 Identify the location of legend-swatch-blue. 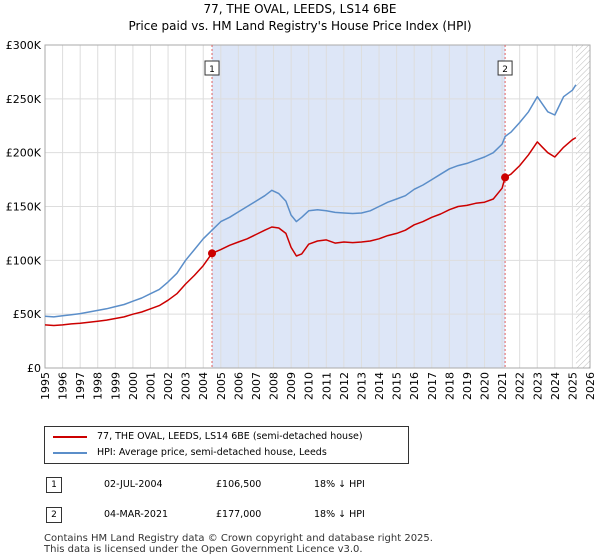
(70, 452).